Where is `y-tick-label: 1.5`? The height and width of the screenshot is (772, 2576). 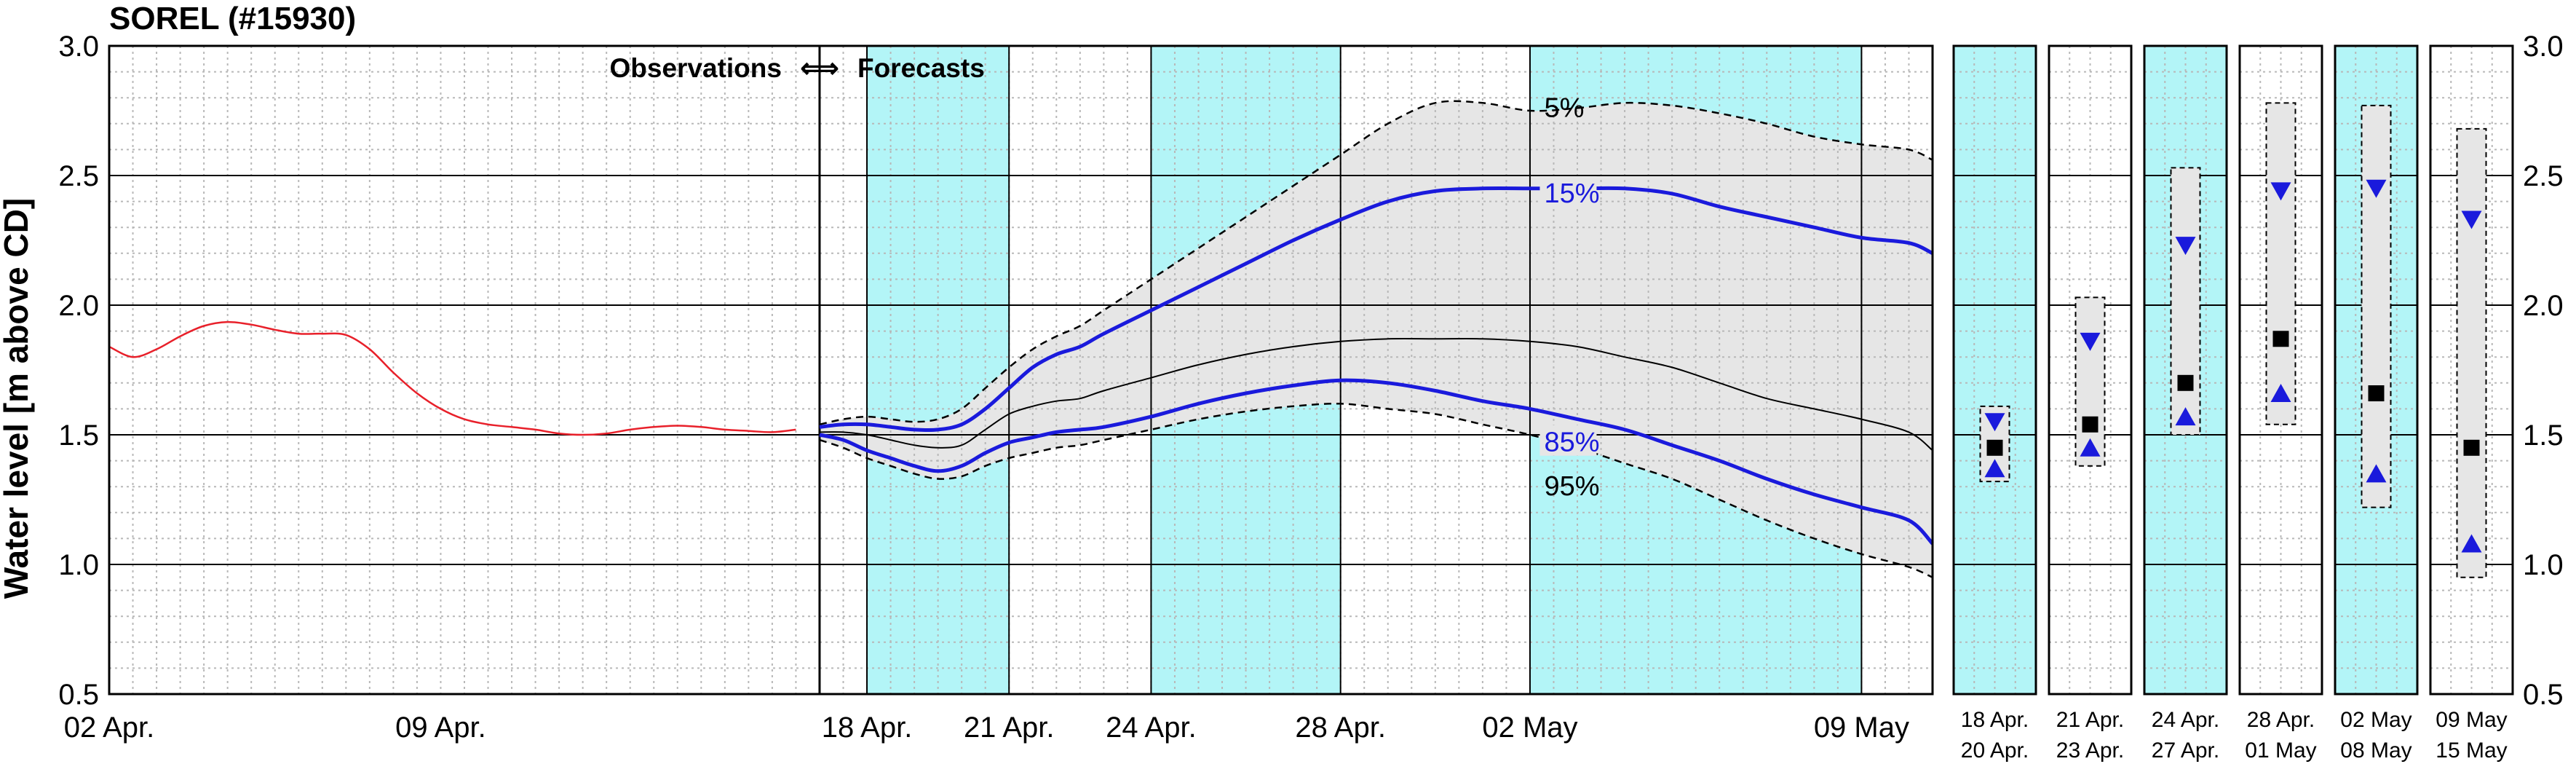
y-tick-label: 1.5 is located at coordinates (78, 436).